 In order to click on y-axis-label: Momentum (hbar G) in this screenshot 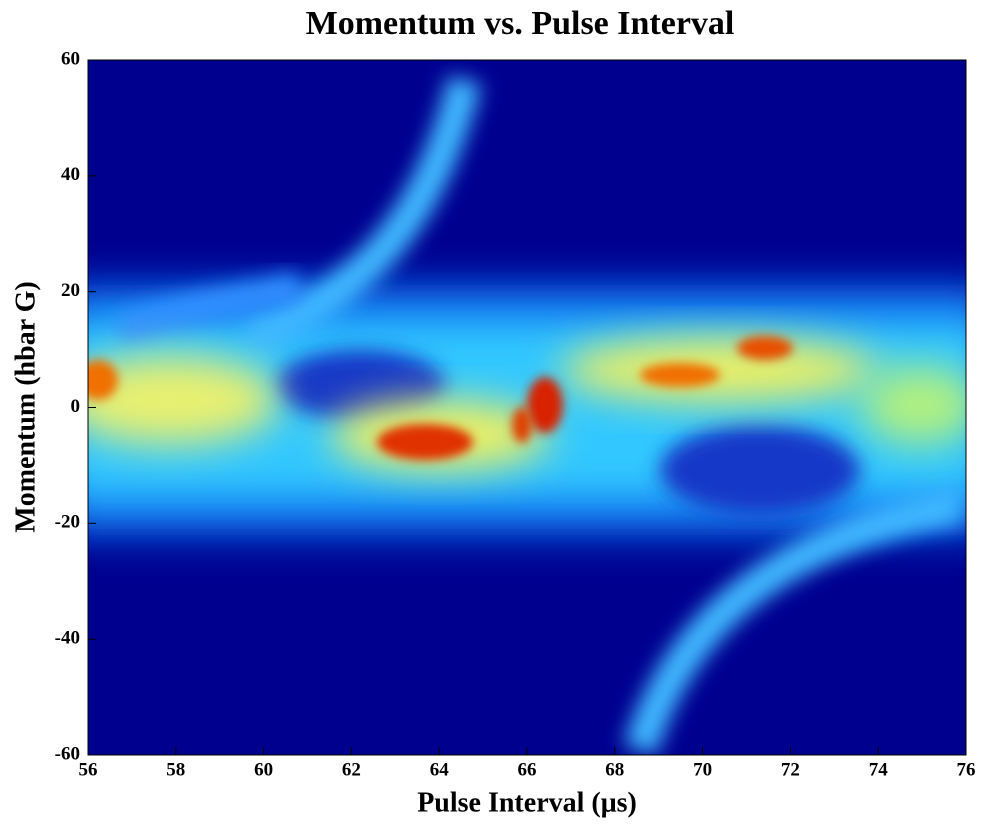, I will do `click(25, 406)`.